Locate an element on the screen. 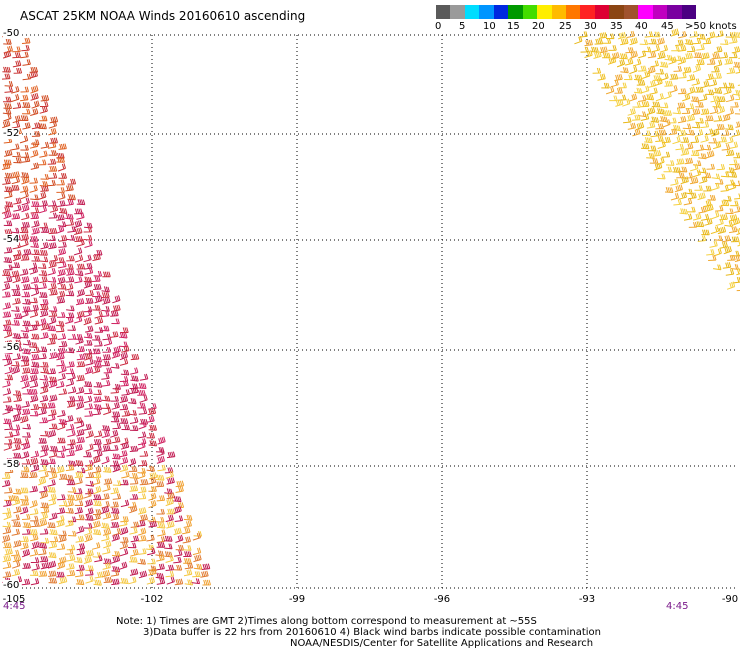  latitude-label: -60 is located at coordinates (11, 585).